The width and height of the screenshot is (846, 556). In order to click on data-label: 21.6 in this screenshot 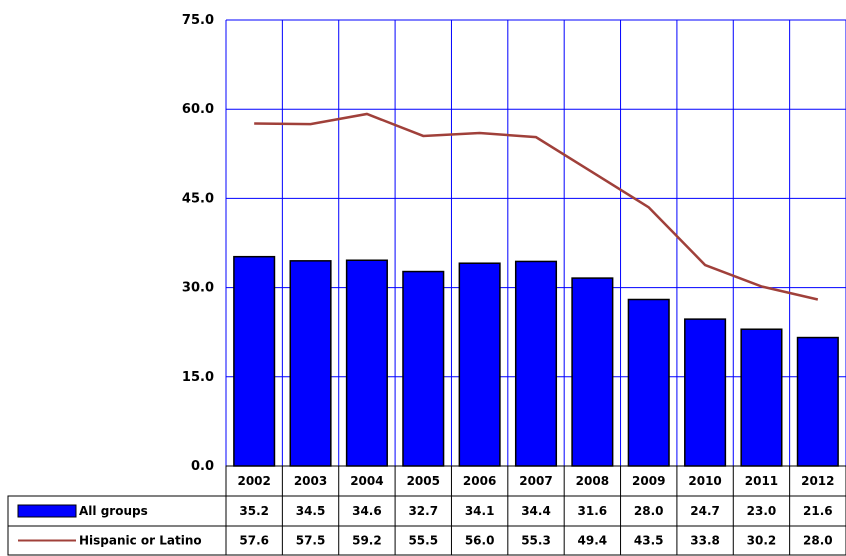, I will do `click(818, 511)`.